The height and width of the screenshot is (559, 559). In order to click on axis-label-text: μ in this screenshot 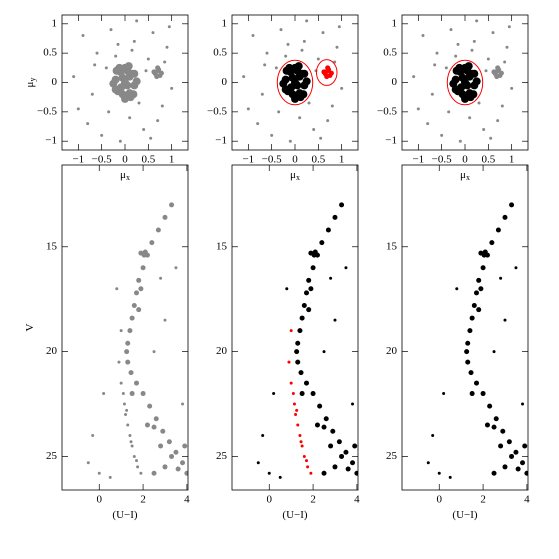, I will do `click(123, 175)`.